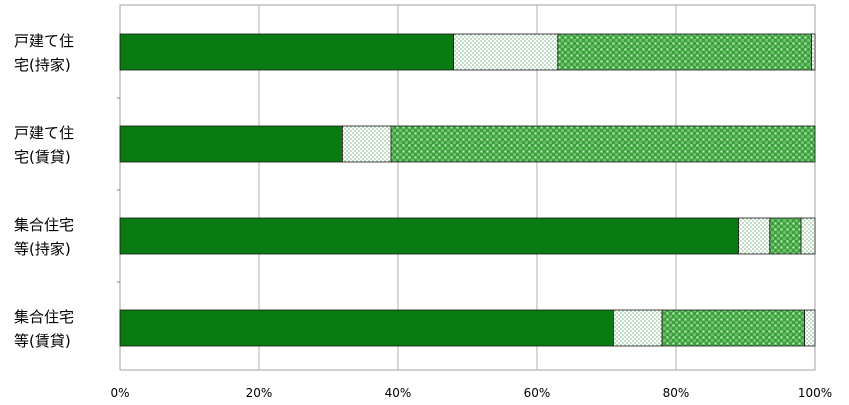 This screenshot has width=849, height=405. Describe the element at coordinates (42, 341) in the screenshot. I see `category-label: 等(賃貸)` at that location.